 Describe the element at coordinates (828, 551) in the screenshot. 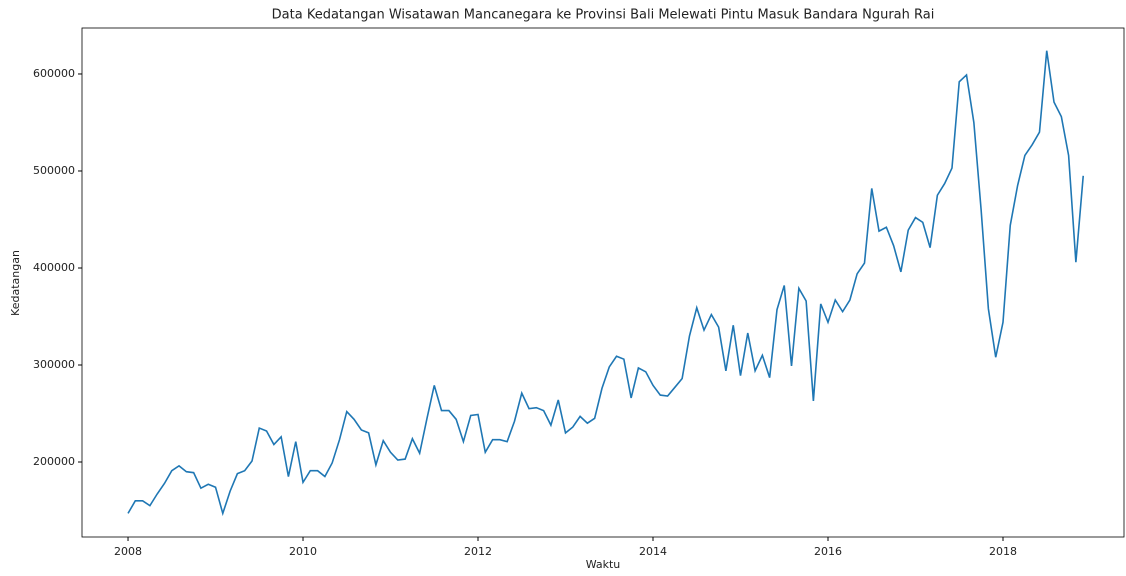

I see `x-tick-label: 2016` at that location.